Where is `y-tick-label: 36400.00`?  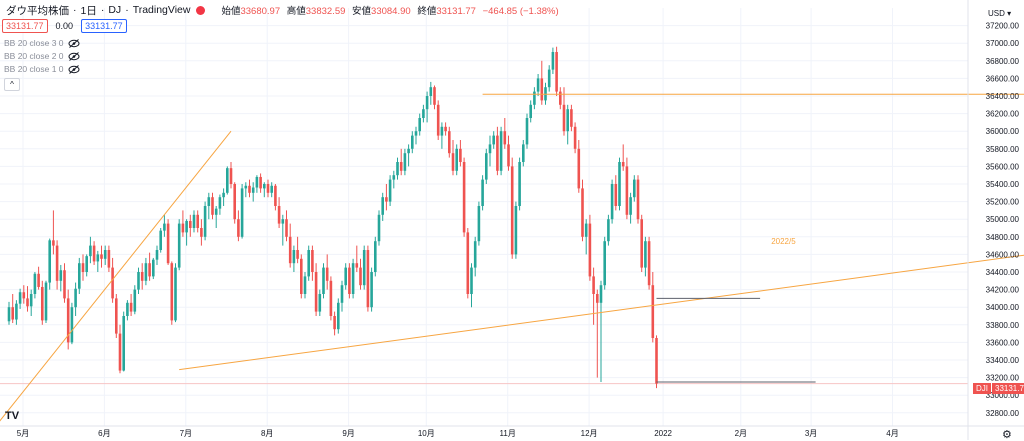 y-tick-label: 36400.00 is located at coordinates (1003, 96).